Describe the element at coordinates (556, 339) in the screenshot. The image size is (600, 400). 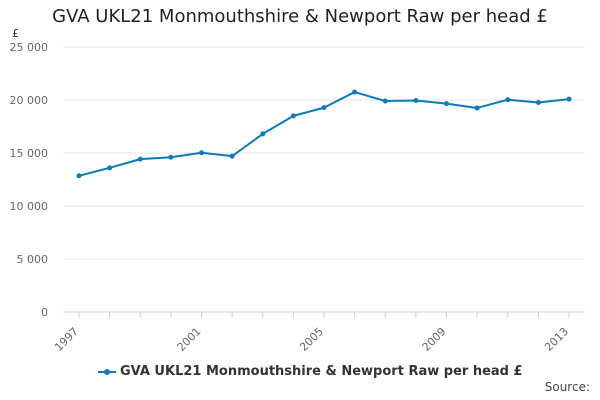
I see `x-tick-label: 2013` at that location.